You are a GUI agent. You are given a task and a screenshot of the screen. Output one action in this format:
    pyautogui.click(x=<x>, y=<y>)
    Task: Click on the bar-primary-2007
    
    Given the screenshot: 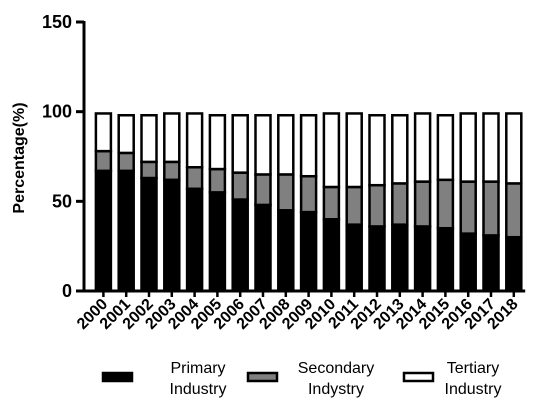 What is the action you would take?
    pyautogui.click(x=263, y=248)
    